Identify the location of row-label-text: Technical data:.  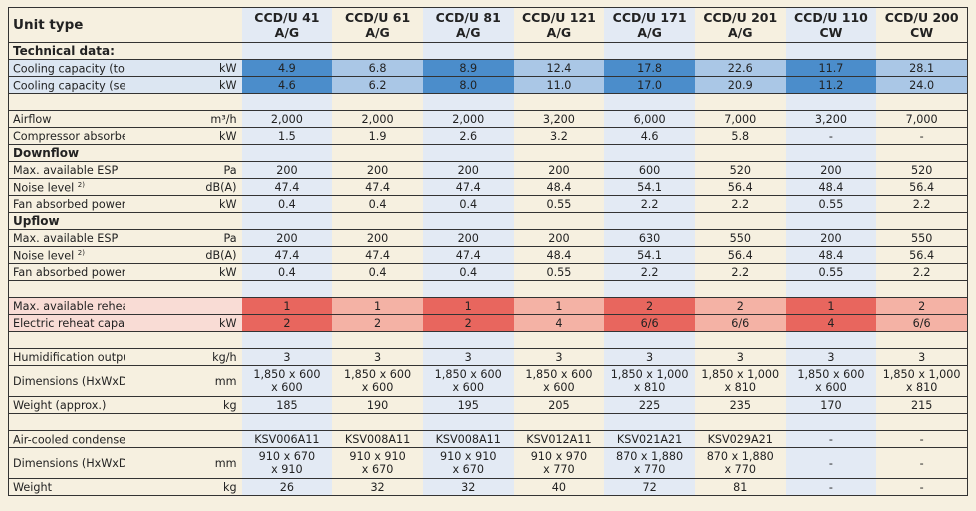
(64, 50).